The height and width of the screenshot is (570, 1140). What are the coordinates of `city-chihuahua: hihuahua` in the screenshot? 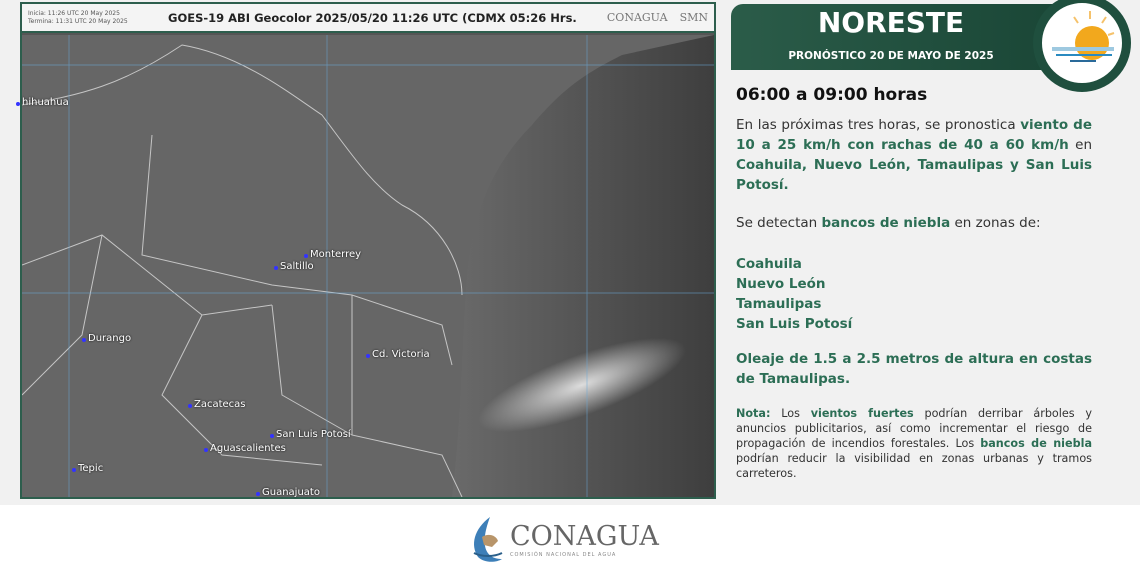 It's located at (42, 102).